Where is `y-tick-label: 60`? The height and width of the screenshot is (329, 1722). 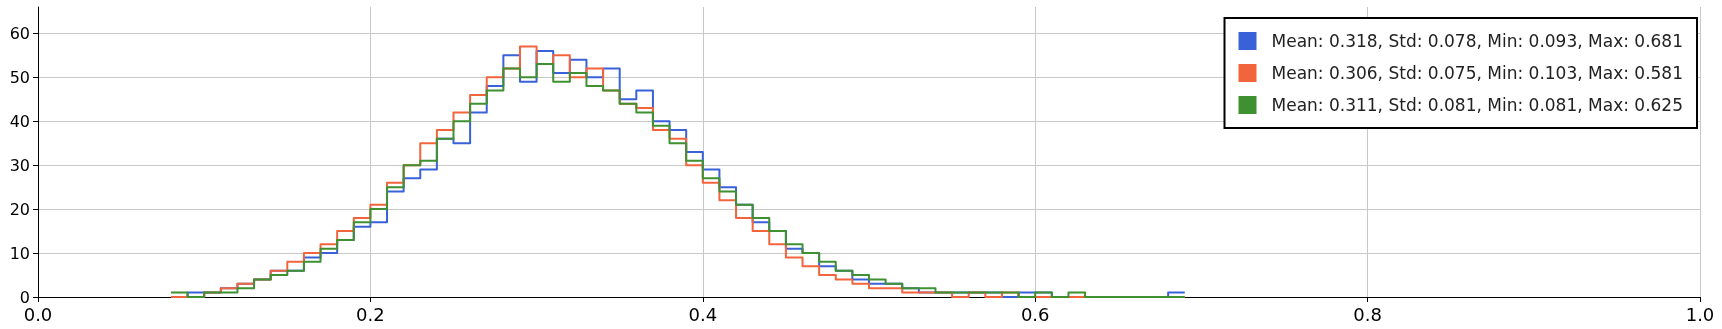 y-tick-label: 60 is located at coordinates (19, 33).